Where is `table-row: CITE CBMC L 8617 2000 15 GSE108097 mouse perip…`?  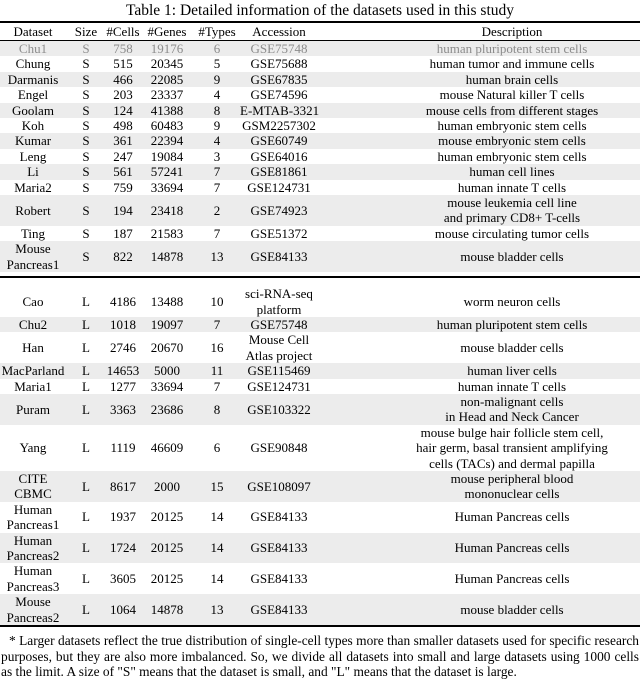
table-row: CITE CBMC L 8617 2000 15 GSE108097 mouse perip… is located at coordinates (320, 486).